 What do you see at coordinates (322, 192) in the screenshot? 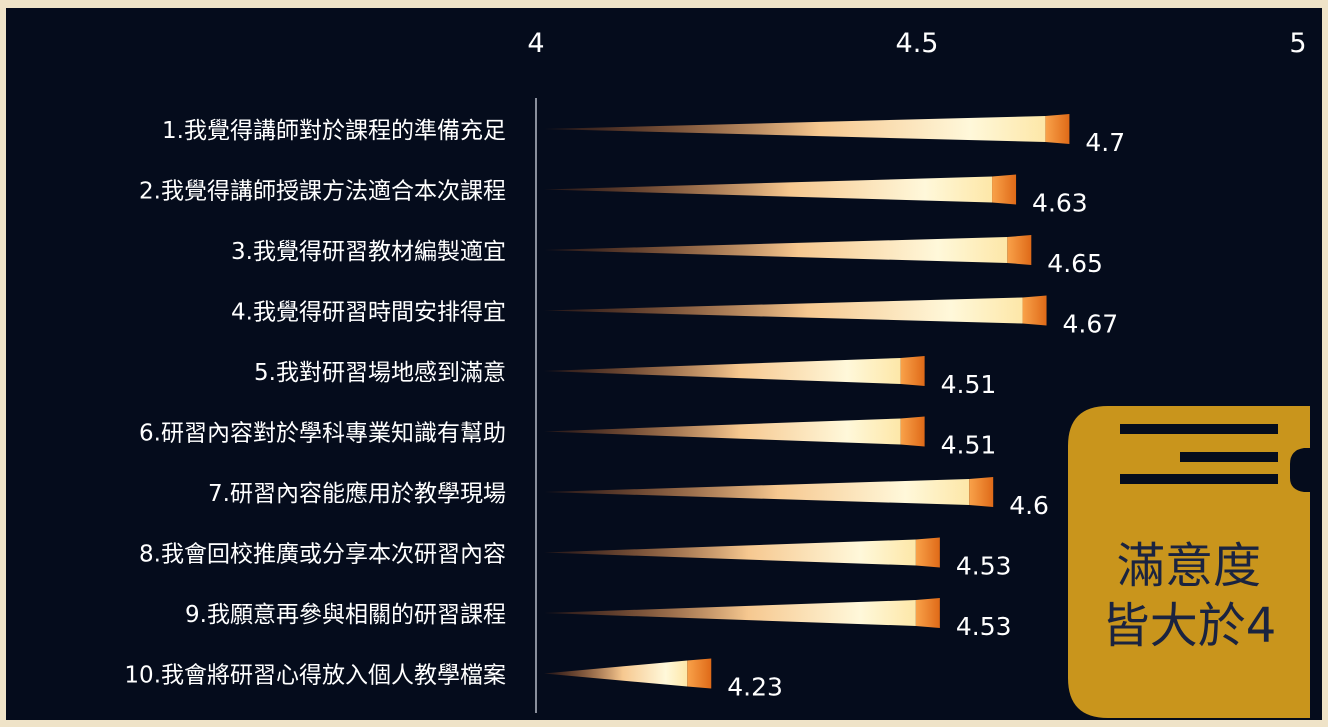
I see `category-label: 2.我覺得講師授課方法適合本次課程` at bounding box center [322, 192].